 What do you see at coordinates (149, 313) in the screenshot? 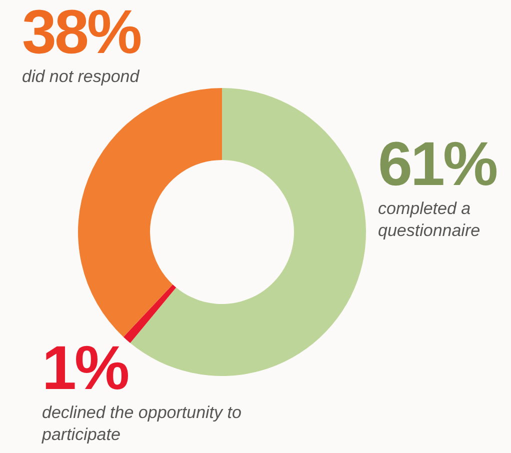
I see `donut-slice` at bounding box center [149, 313].